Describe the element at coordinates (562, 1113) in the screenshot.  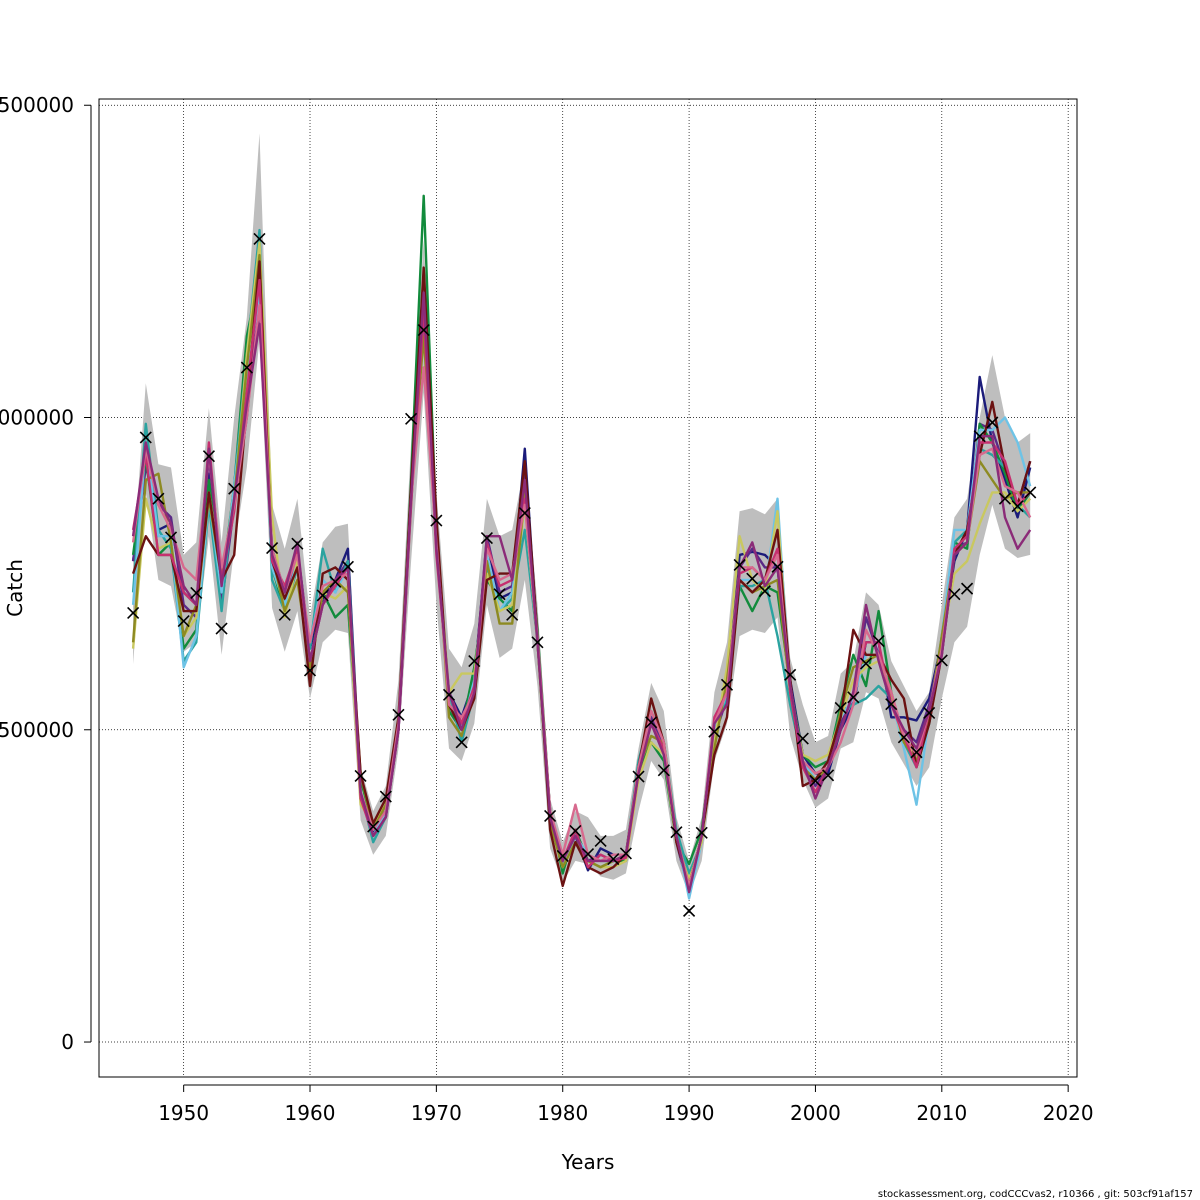
I see `x-tick-label: 1980` at that location.